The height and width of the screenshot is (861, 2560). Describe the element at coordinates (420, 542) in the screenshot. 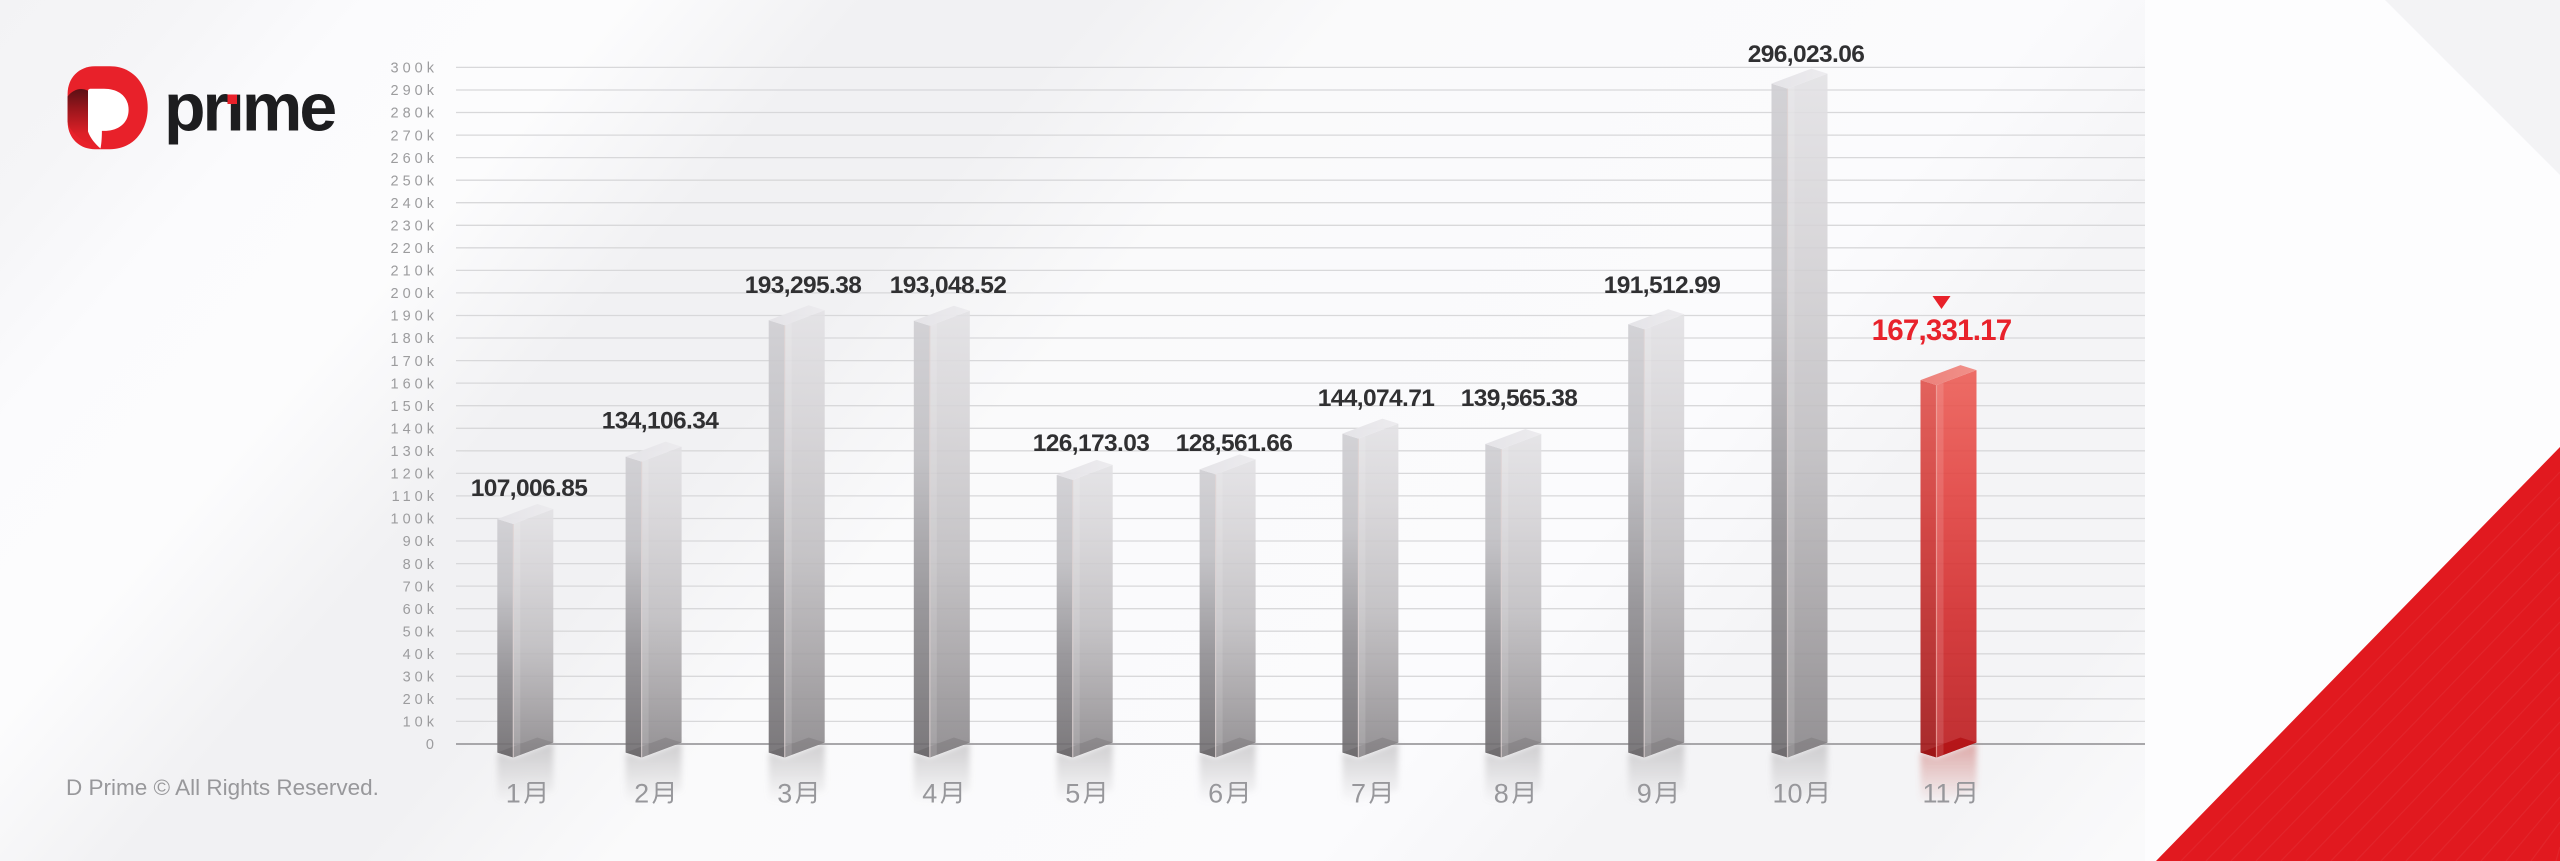

I see `svg-text: 90k` at that location.